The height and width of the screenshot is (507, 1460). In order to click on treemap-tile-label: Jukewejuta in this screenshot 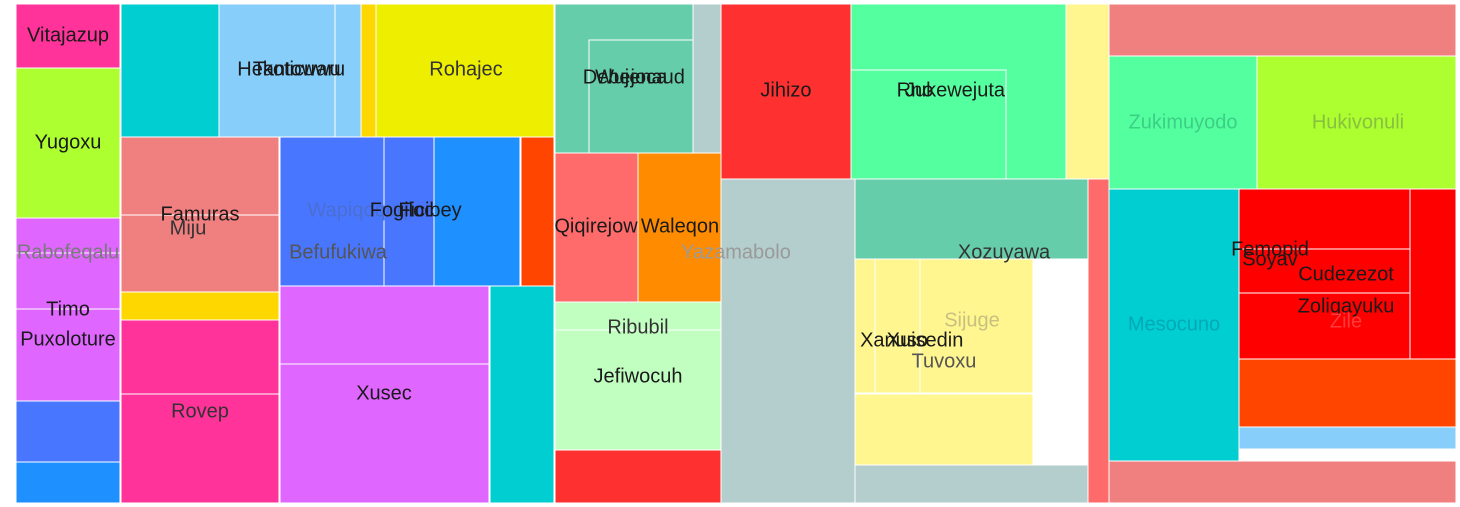, I will do `click(955, 90)`.